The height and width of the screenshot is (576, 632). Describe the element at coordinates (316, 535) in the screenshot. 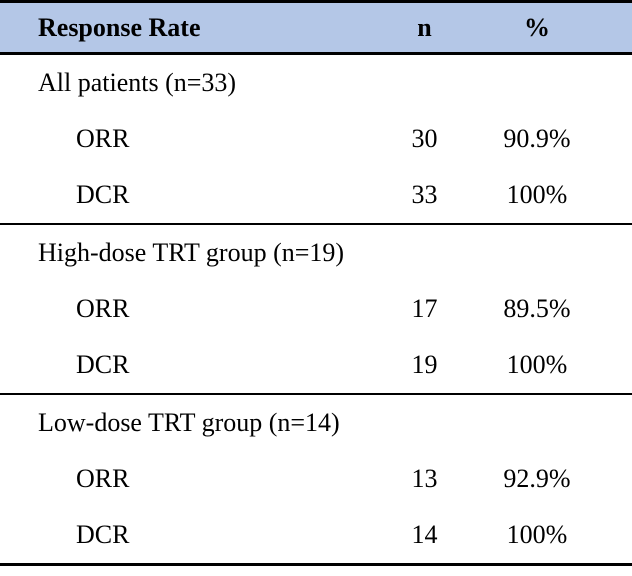

I see `table-row-dcr: DCR 14 100%` at that location.